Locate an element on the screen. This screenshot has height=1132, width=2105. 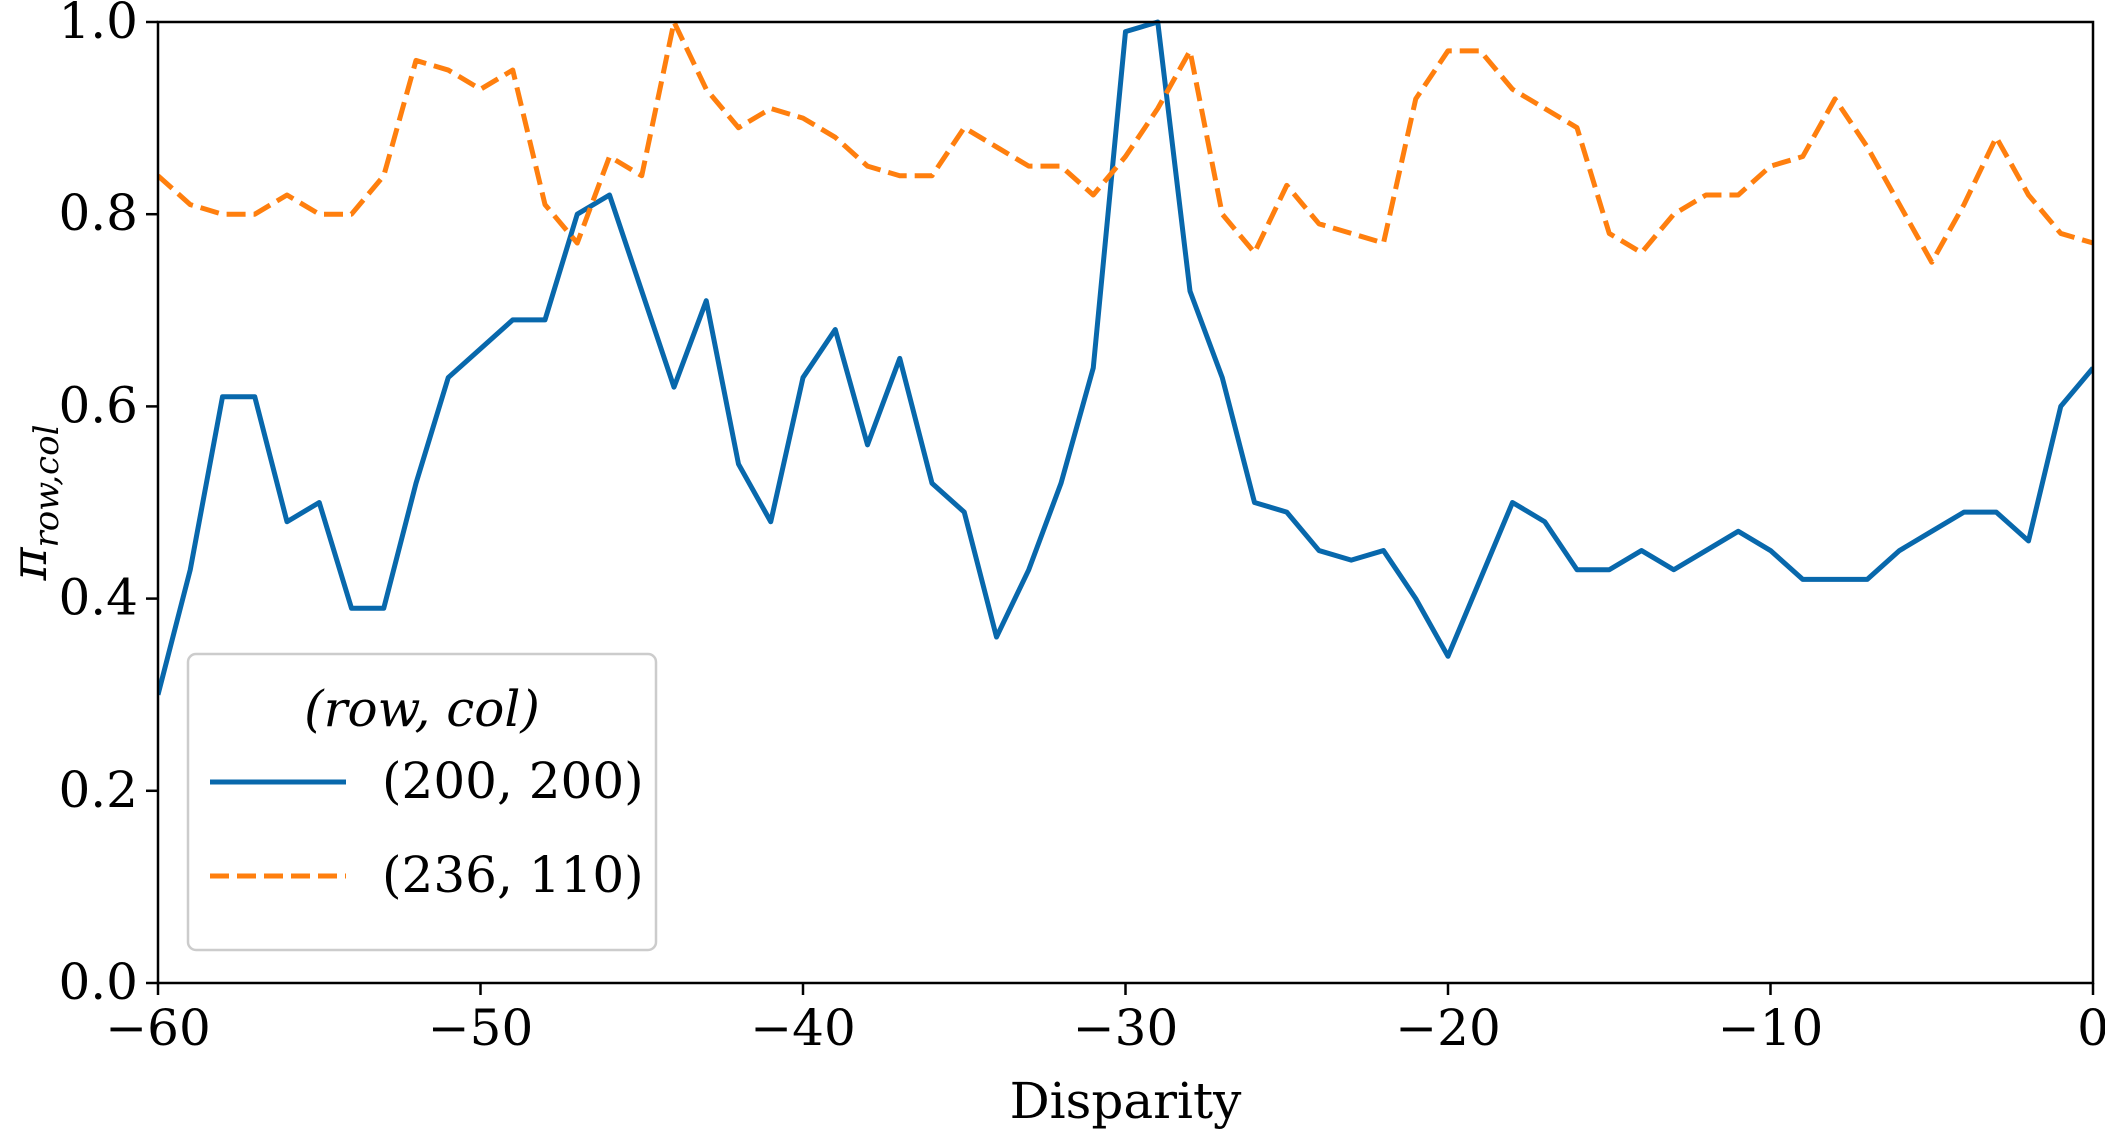
y-tick-label: 0.2 is located at coordinates (98, 790).